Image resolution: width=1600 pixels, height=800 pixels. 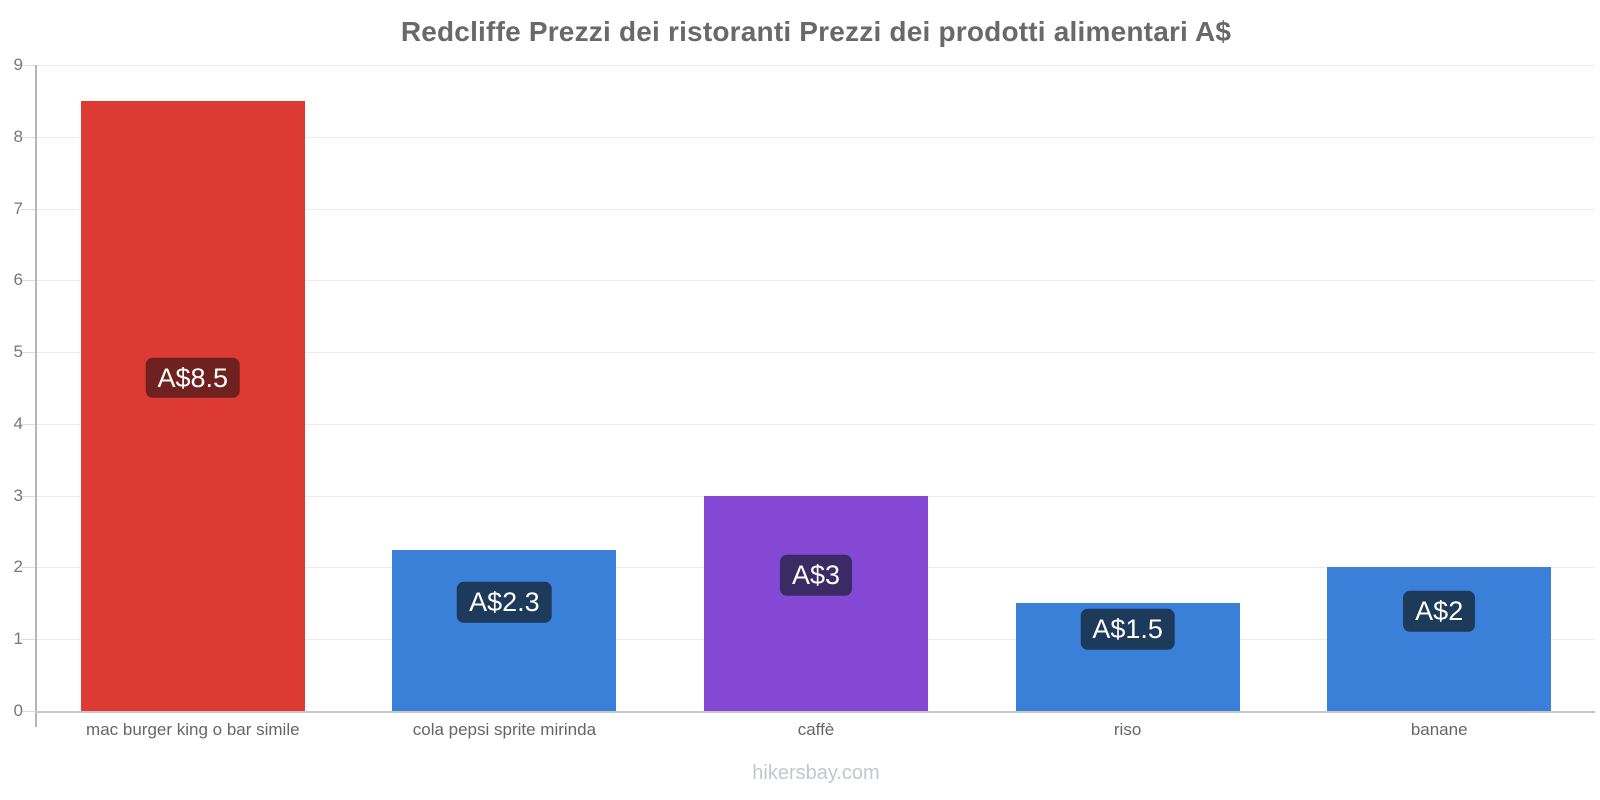 What do you see at coordinates (36, 396) in the screenshot?
I see `y-axis-line` at bounding box center [36, 396].